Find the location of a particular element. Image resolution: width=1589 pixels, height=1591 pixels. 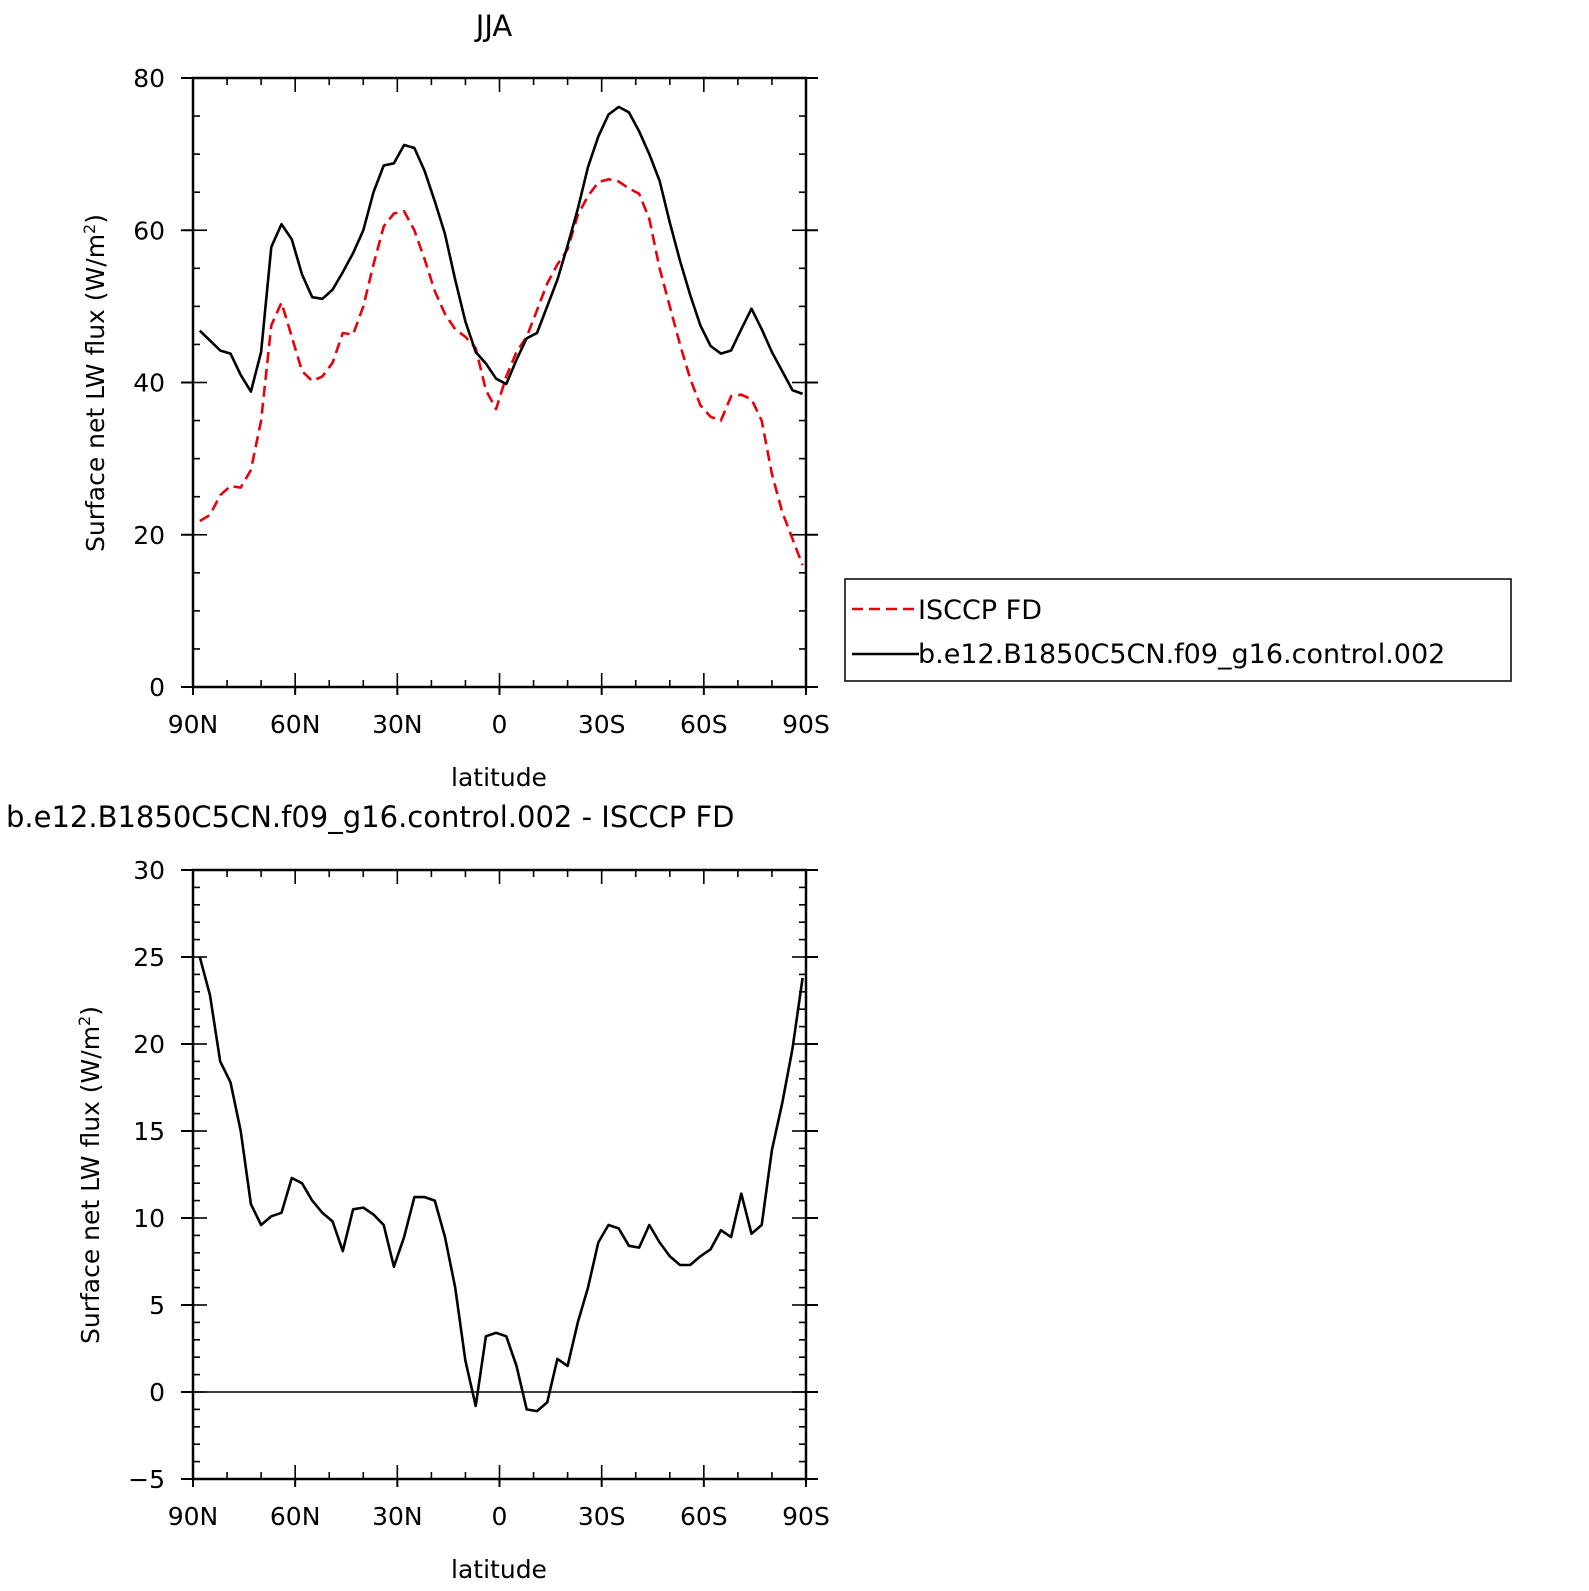

legend-box is located at coordinates (1178, 630).